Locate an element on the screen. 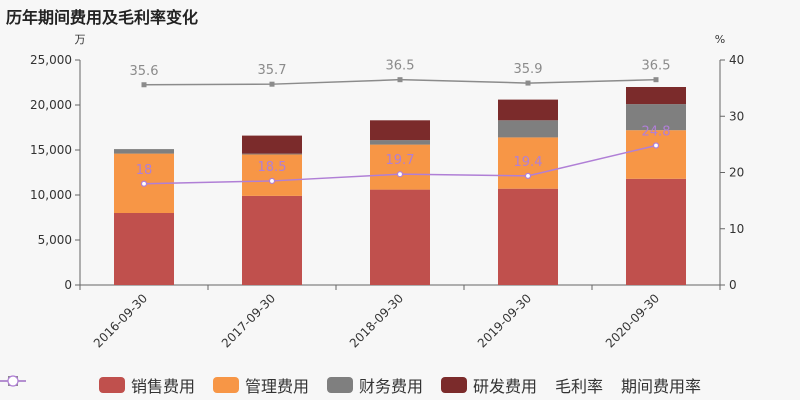  y-left-tick-label: 5,000 is located at coordinates (55, 240).